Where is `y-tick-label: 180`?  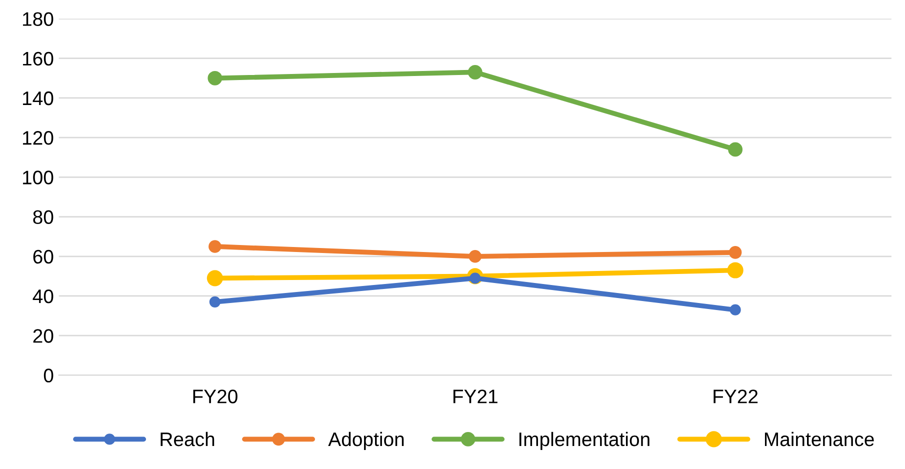 y-tick-label: 180 is located at coordinates (38, 19).